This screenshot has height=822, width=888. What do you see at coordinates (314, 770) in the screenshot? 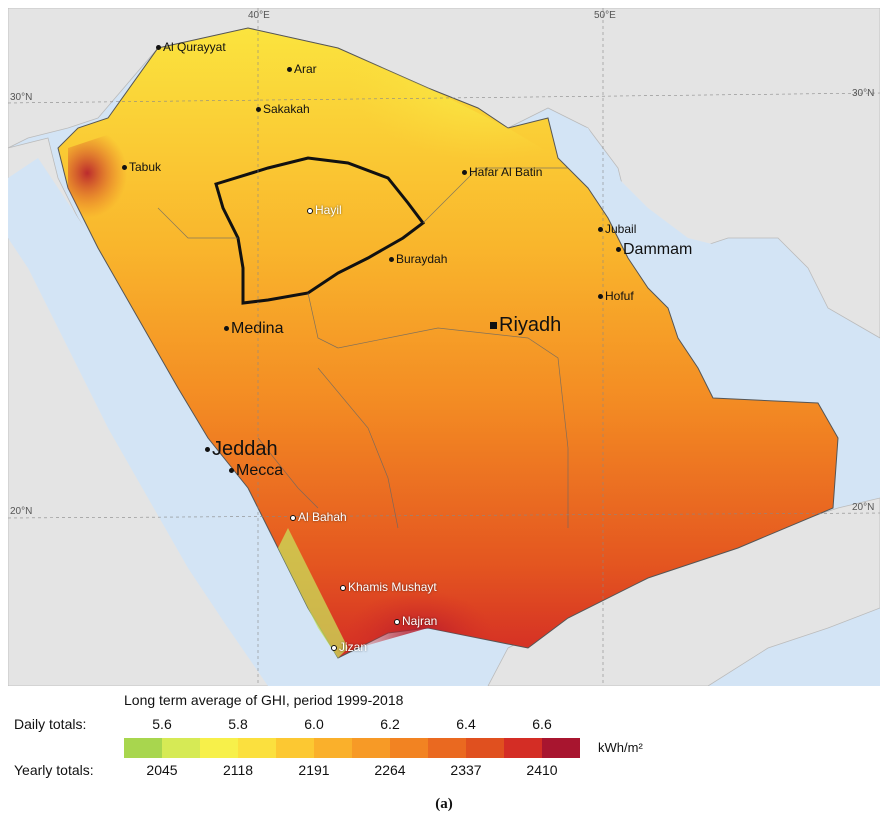
I see `yearly-tick-label: 2191` at bounding box center [314, 770].